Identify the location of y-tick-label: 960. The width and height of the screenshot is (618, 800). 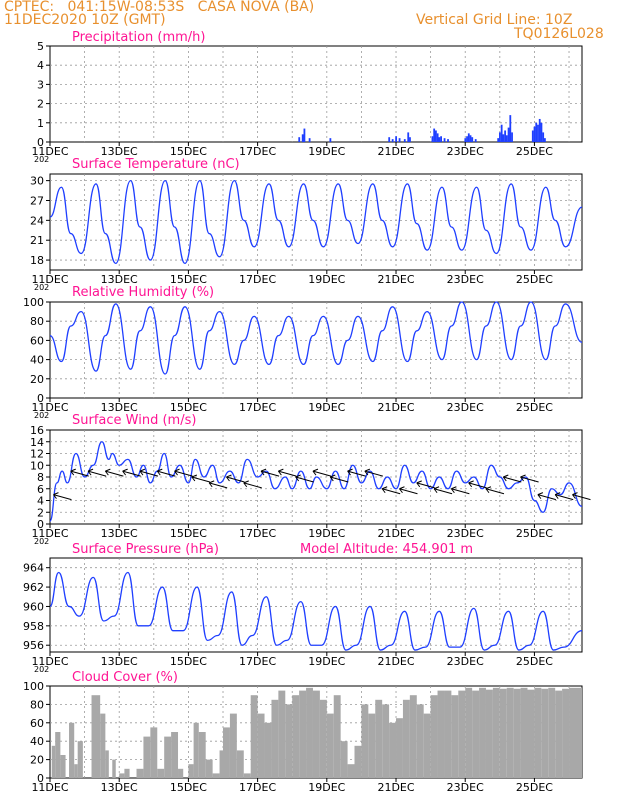
(33, 606).